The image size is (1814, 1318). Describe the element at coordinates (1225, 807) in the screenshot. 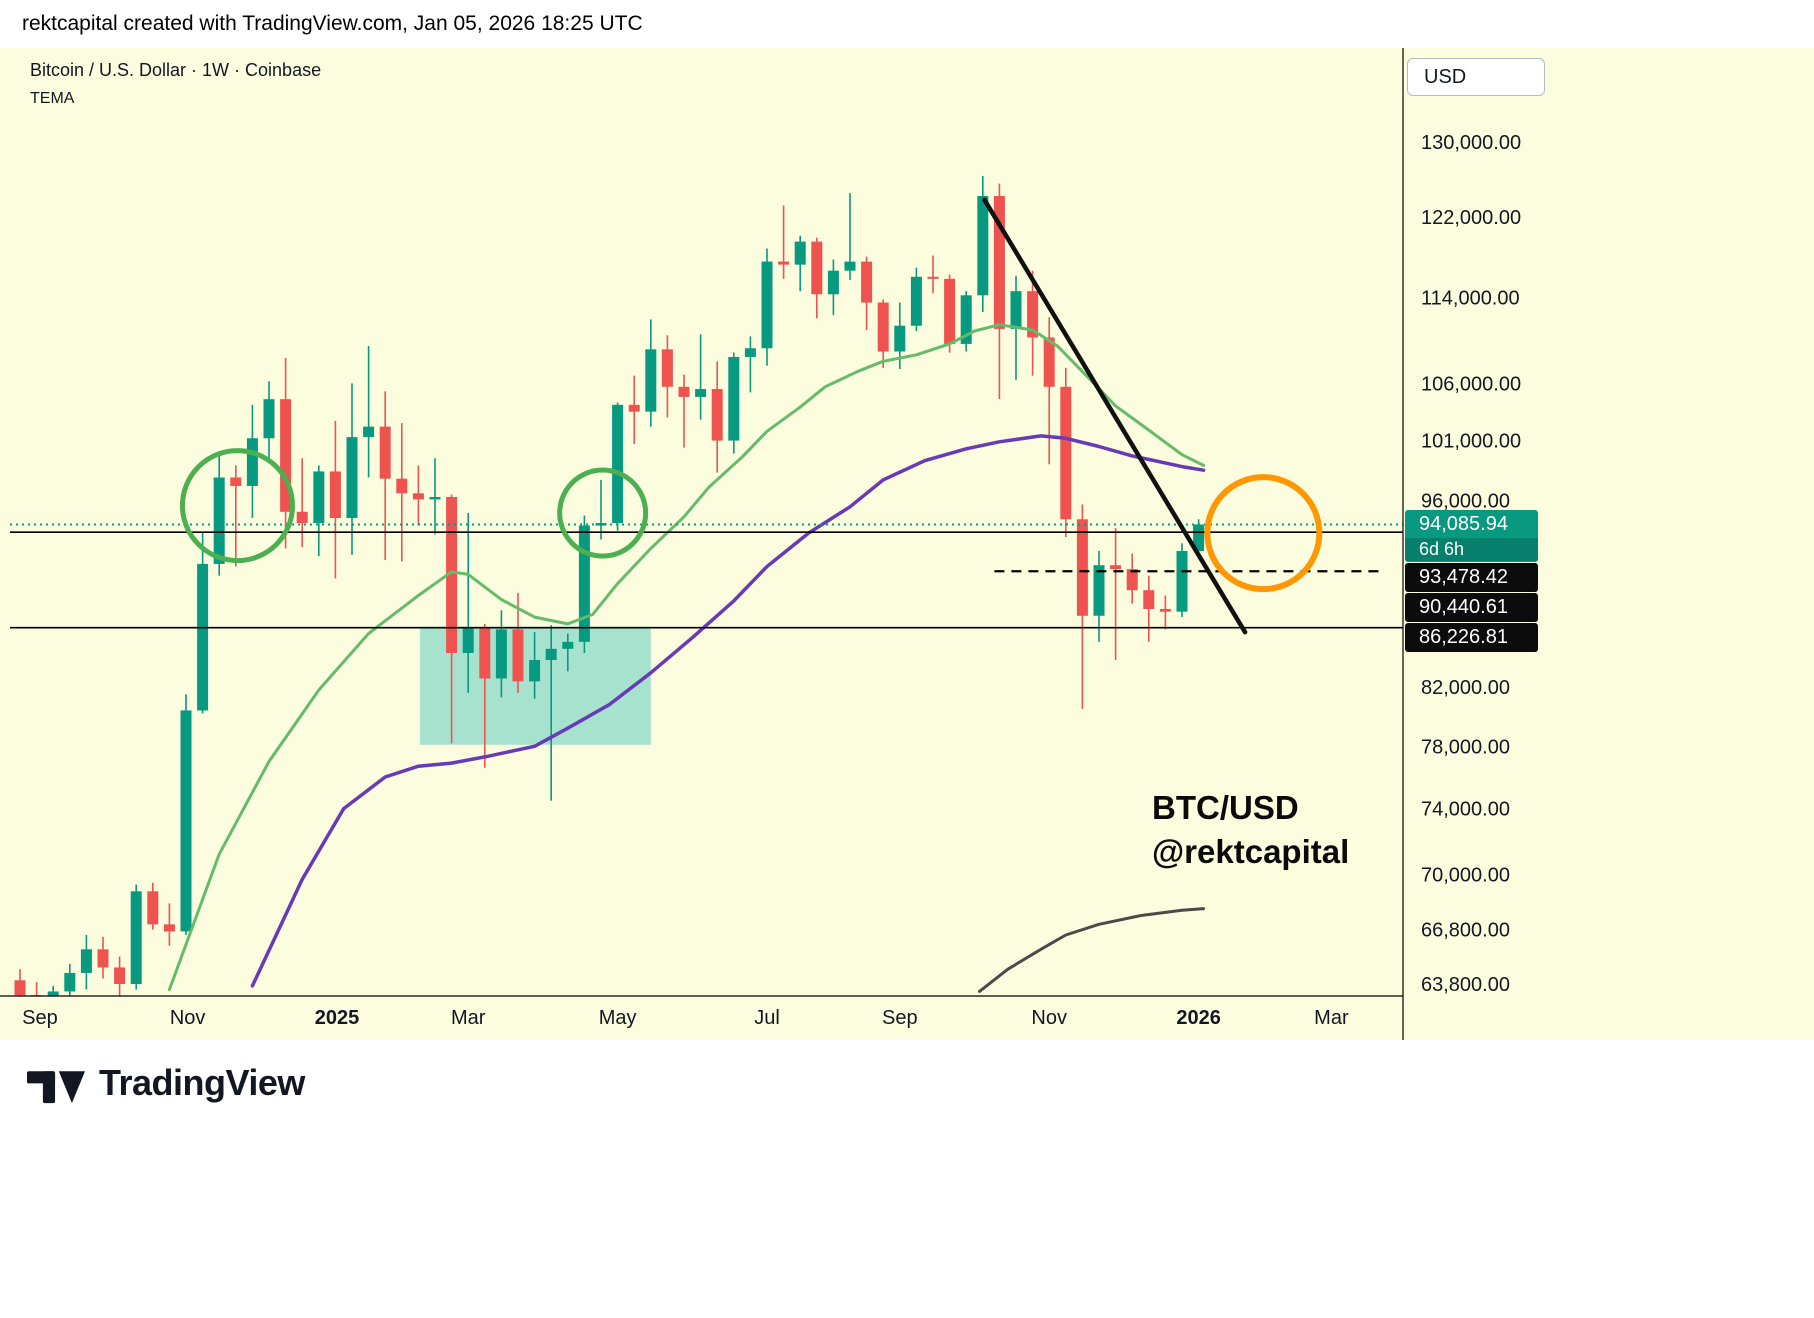

I see `watermark-symbol: BTC/USD` at that location.